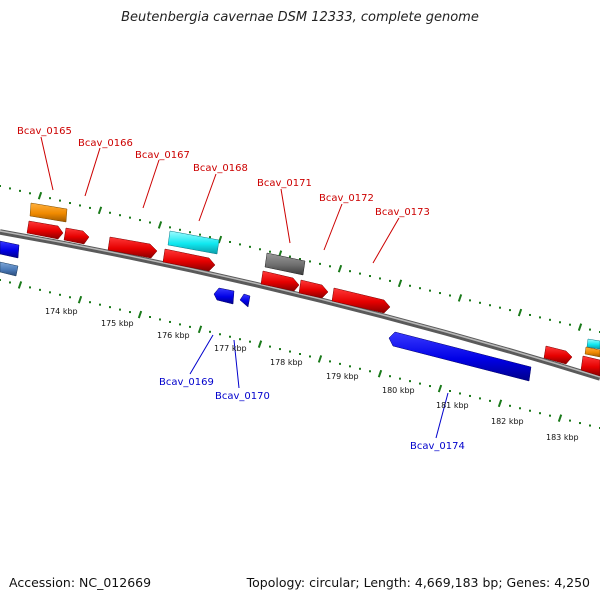 The width and height of the screenshot is (600, 600). What do you see at coordinates (9, 269) in the screenshot?
I see `gene-feature-left-steel` at bounding box center [9, 269].